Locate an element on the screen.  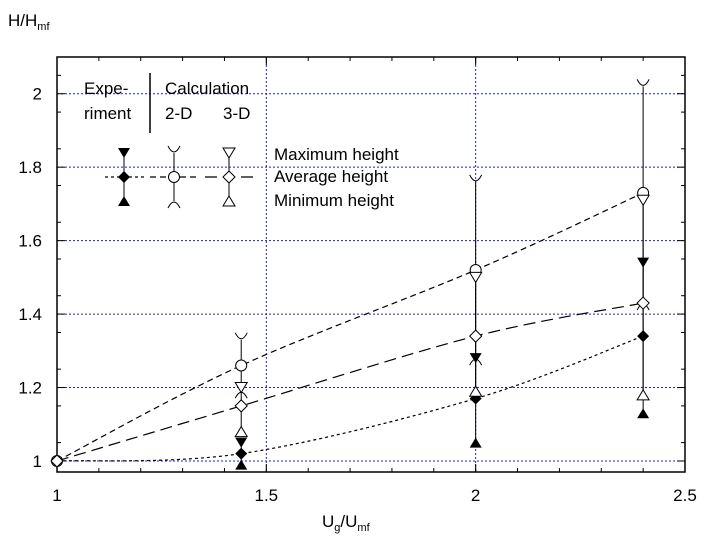
legend-2d-header: 2-D is located at coordinates (178, 113).